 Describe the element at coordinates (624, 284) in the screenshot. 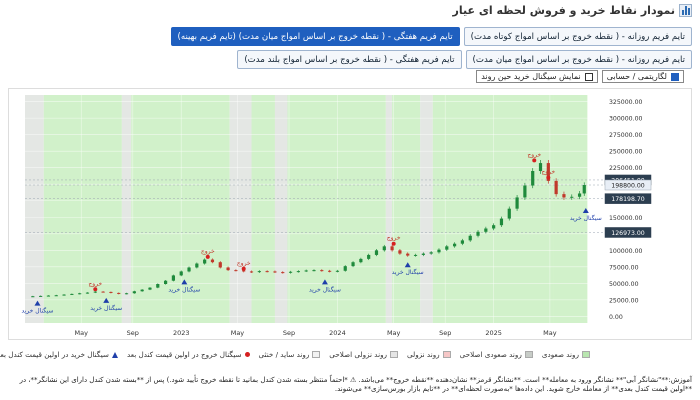

I see `y-tick-label: 50000.00` at that location.